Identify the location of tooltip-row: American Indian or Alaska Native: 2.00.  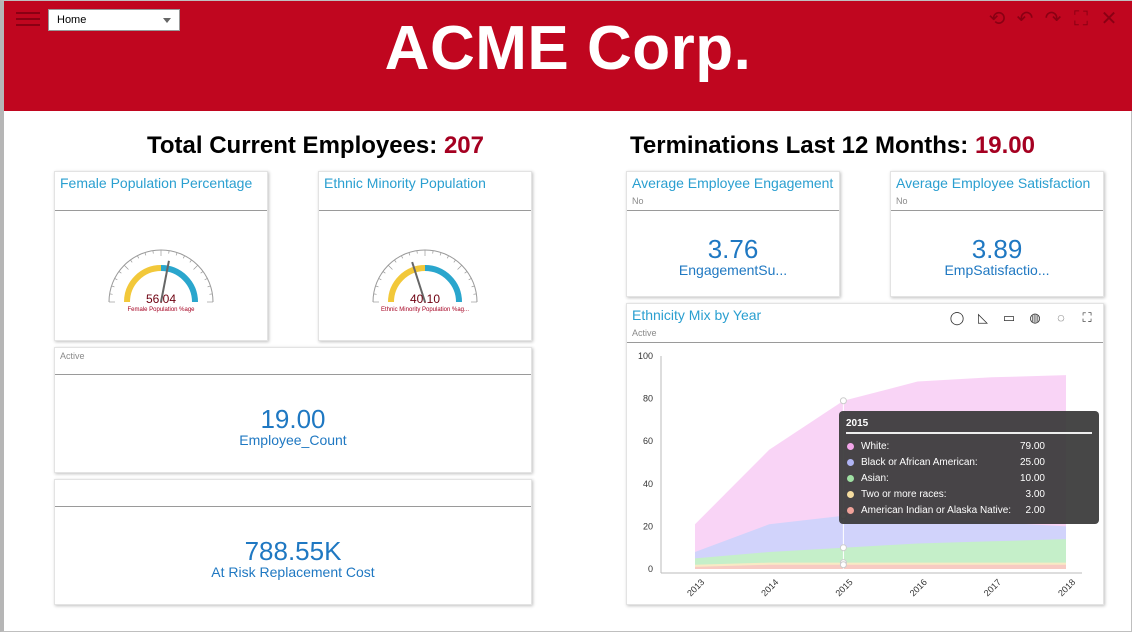
(969, 511).